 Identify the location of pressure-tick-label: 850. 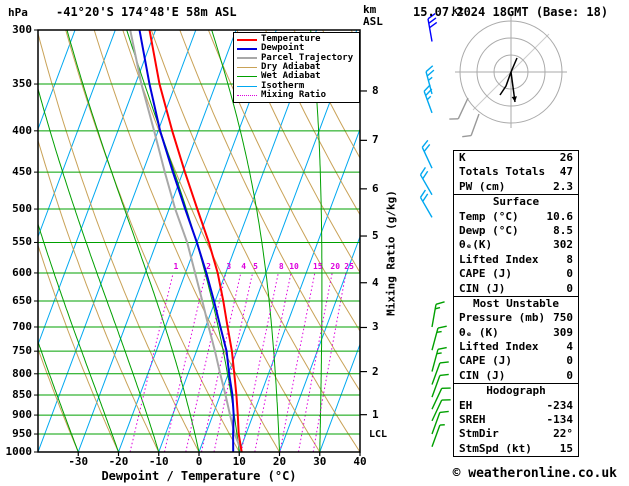
(22, 395).